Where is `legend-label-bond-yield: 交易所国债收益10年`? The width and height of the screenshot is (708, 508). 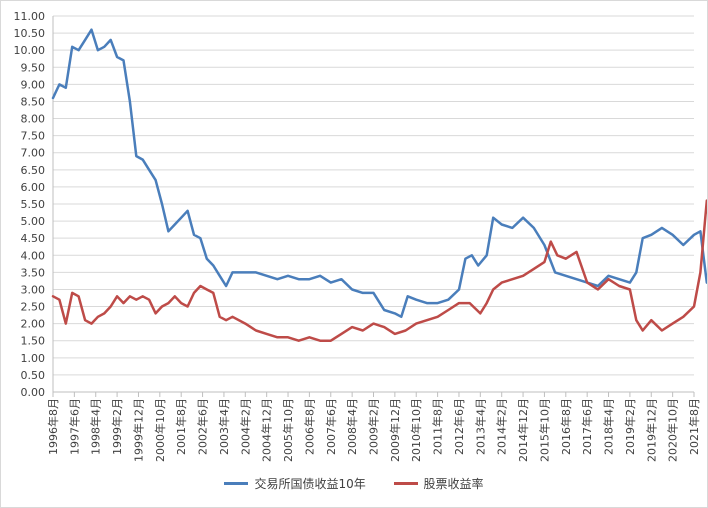
legend-label-bond-yield: 交易所国债收益10年 is located at coordinates (310, 484).